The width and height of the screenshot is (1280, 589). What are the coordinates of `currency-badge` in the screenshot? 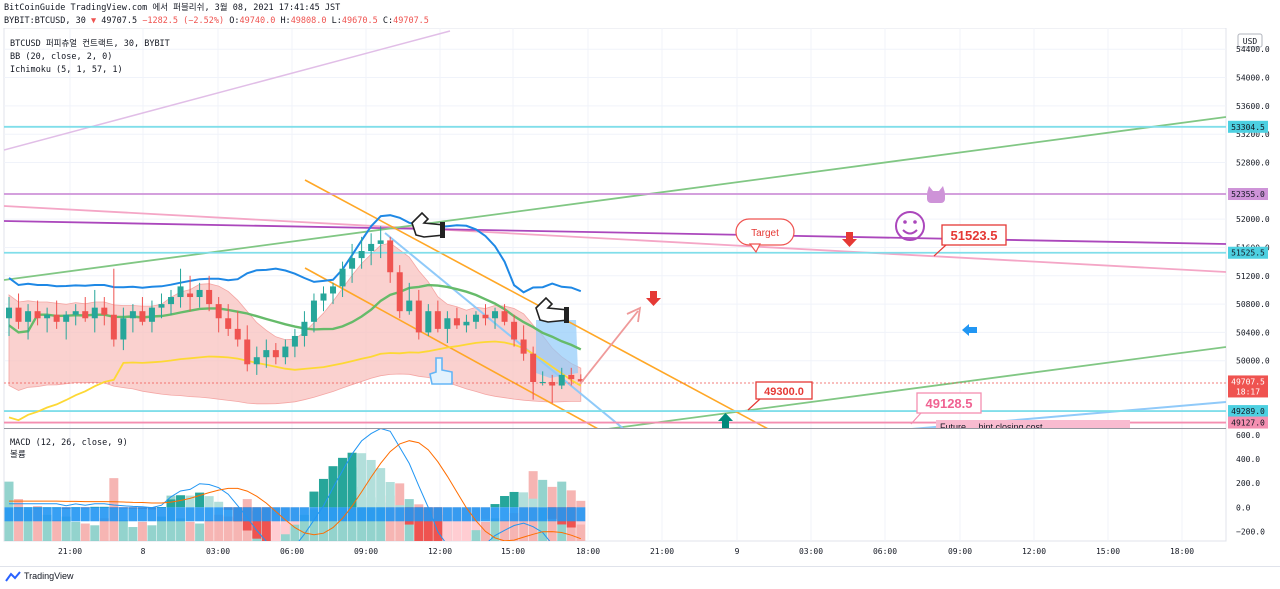 It's located at (1250, 40).